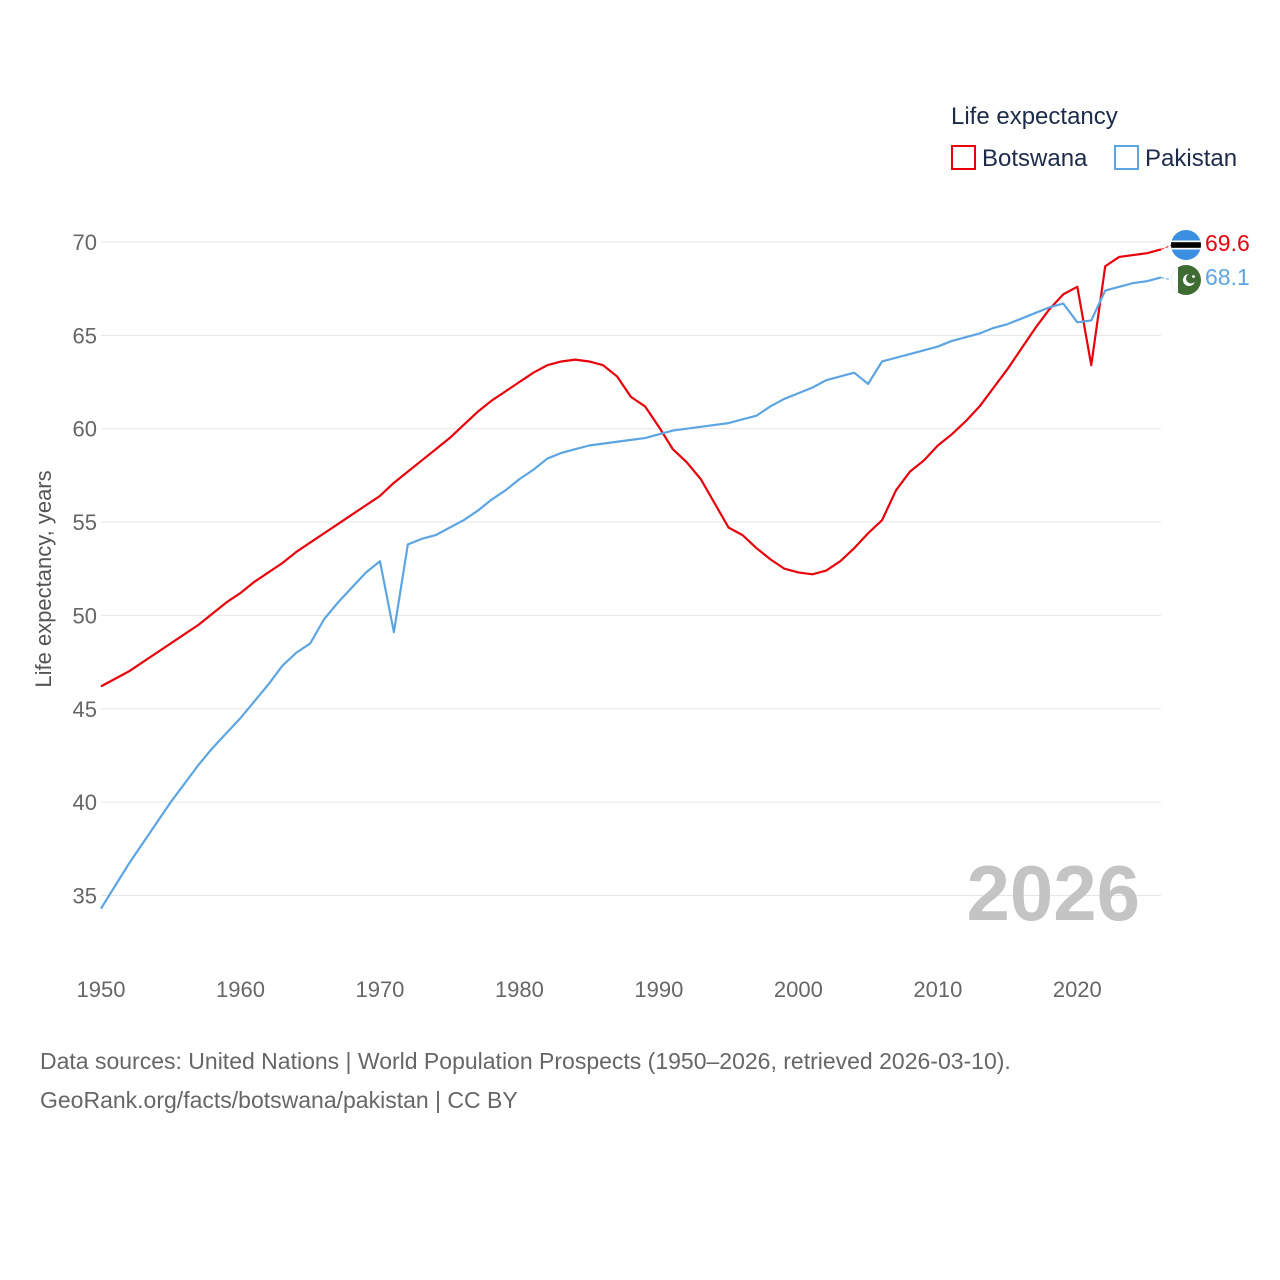  Describe the element at coordinates (798, 989) in the screenshot. I see `x-tick-label: 2000` at that location.